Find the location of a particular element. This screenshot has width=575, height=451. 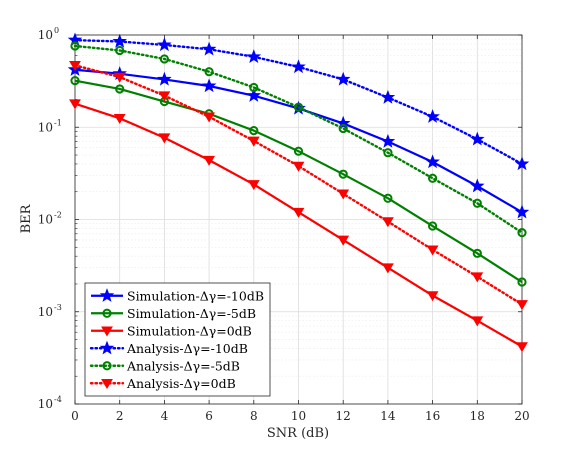

y-tick-exponent: 0 is located at coordinates (56, 30).